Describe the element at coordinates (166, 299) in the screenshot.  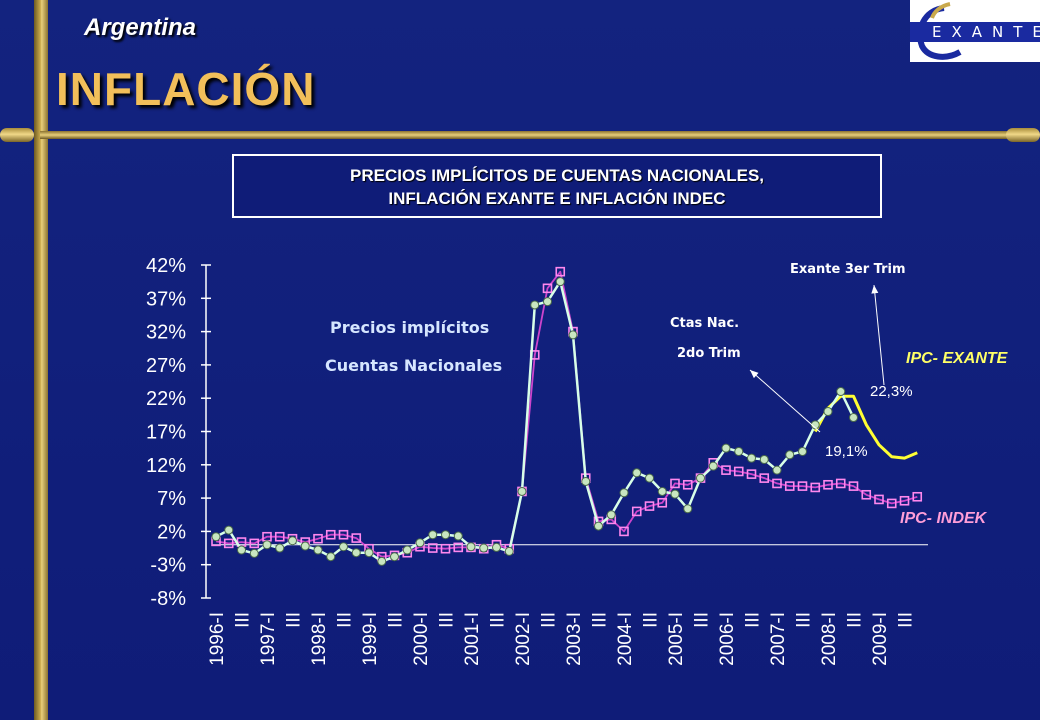
I see `y-tick-label: 37%` at that location.